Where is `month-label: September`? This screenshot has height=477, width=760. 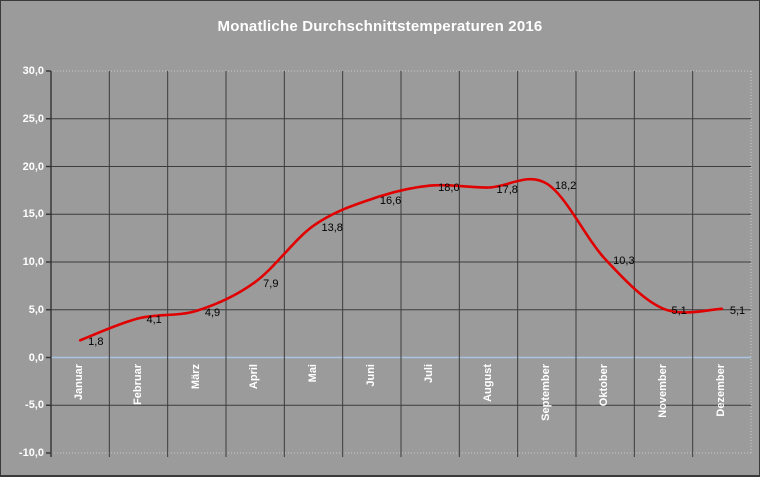 month-label: September is located at coordinates (545, 392).